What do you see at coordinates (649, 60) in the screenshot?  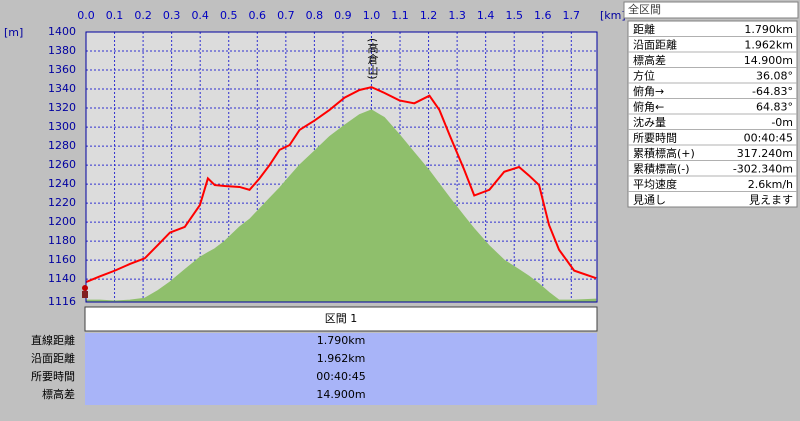 I see `panel-label: 標高差` at bounding box center [649, 60].